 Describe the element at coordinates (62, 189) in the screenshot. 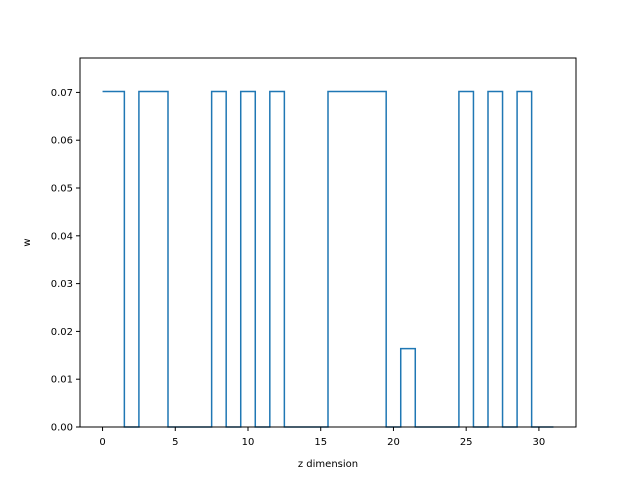

I see `y-tick-label: 0.05` at that location.